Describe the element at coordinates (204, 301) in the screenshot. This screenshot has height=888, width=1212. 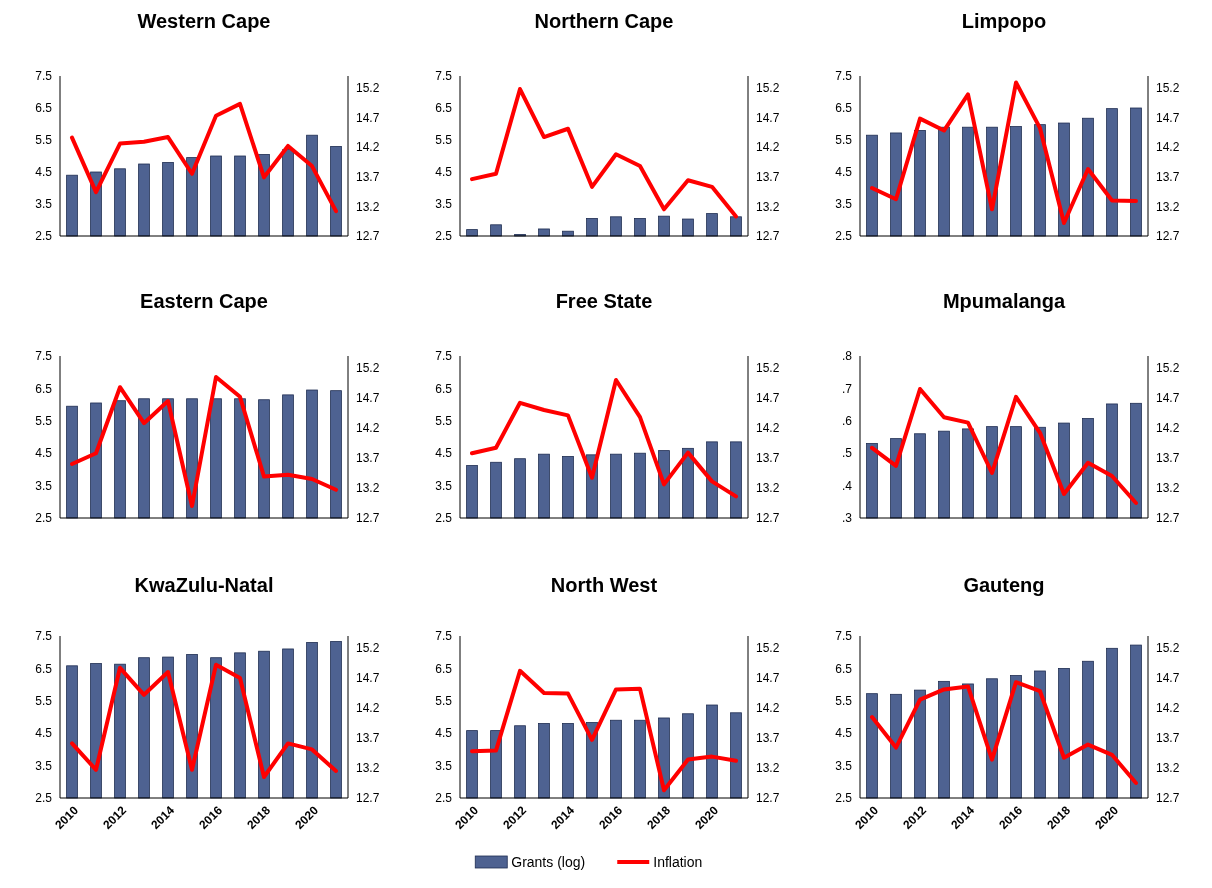
I see `chart-title: Eastern Cape` at that location.